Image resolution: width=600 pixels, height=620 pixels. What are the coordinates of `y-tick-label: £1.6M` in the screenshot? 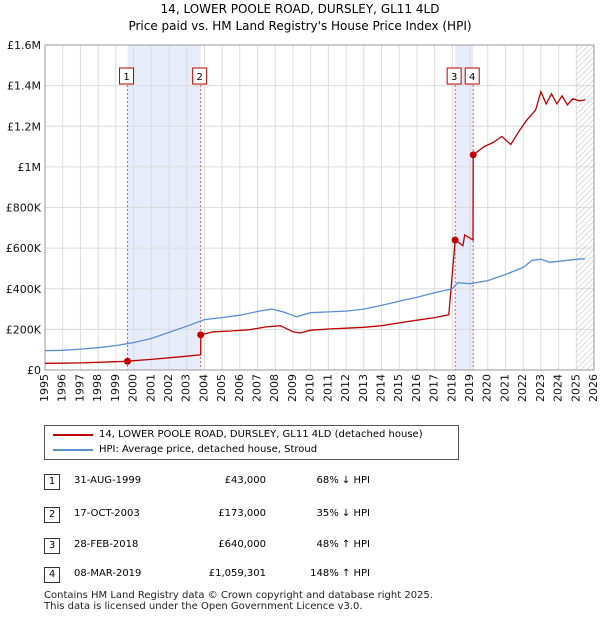 It's located at (24, 45).